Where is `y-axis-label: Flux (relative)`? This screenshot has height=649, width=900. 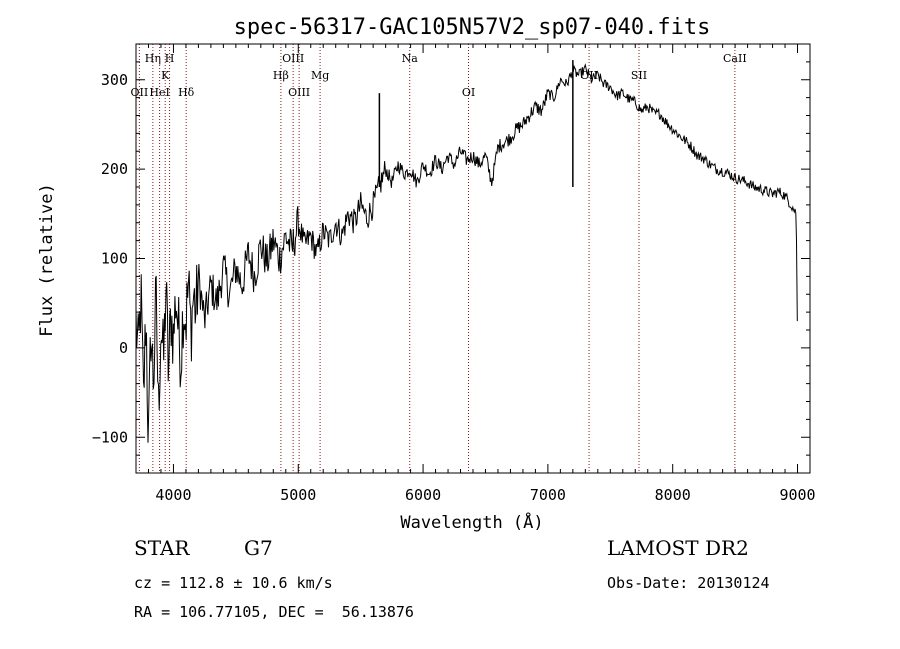 y-axis-label: Flux (relative) is located at coordinates (47, 260).